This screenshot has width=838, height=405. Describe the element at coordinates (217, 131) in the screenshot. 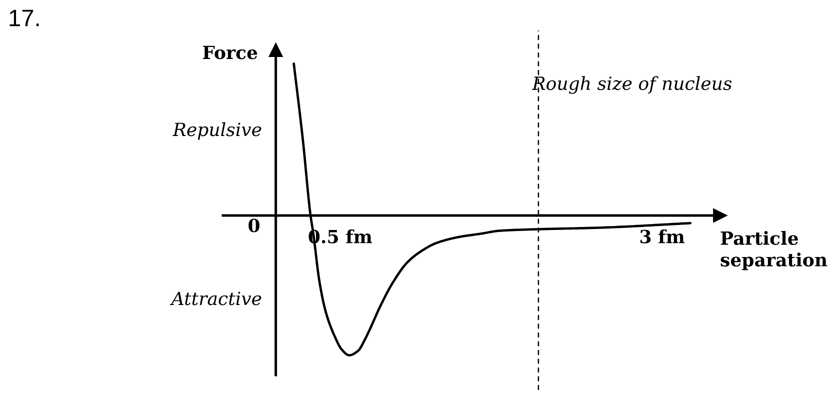

I see `annotation: Repulsive` at that location.